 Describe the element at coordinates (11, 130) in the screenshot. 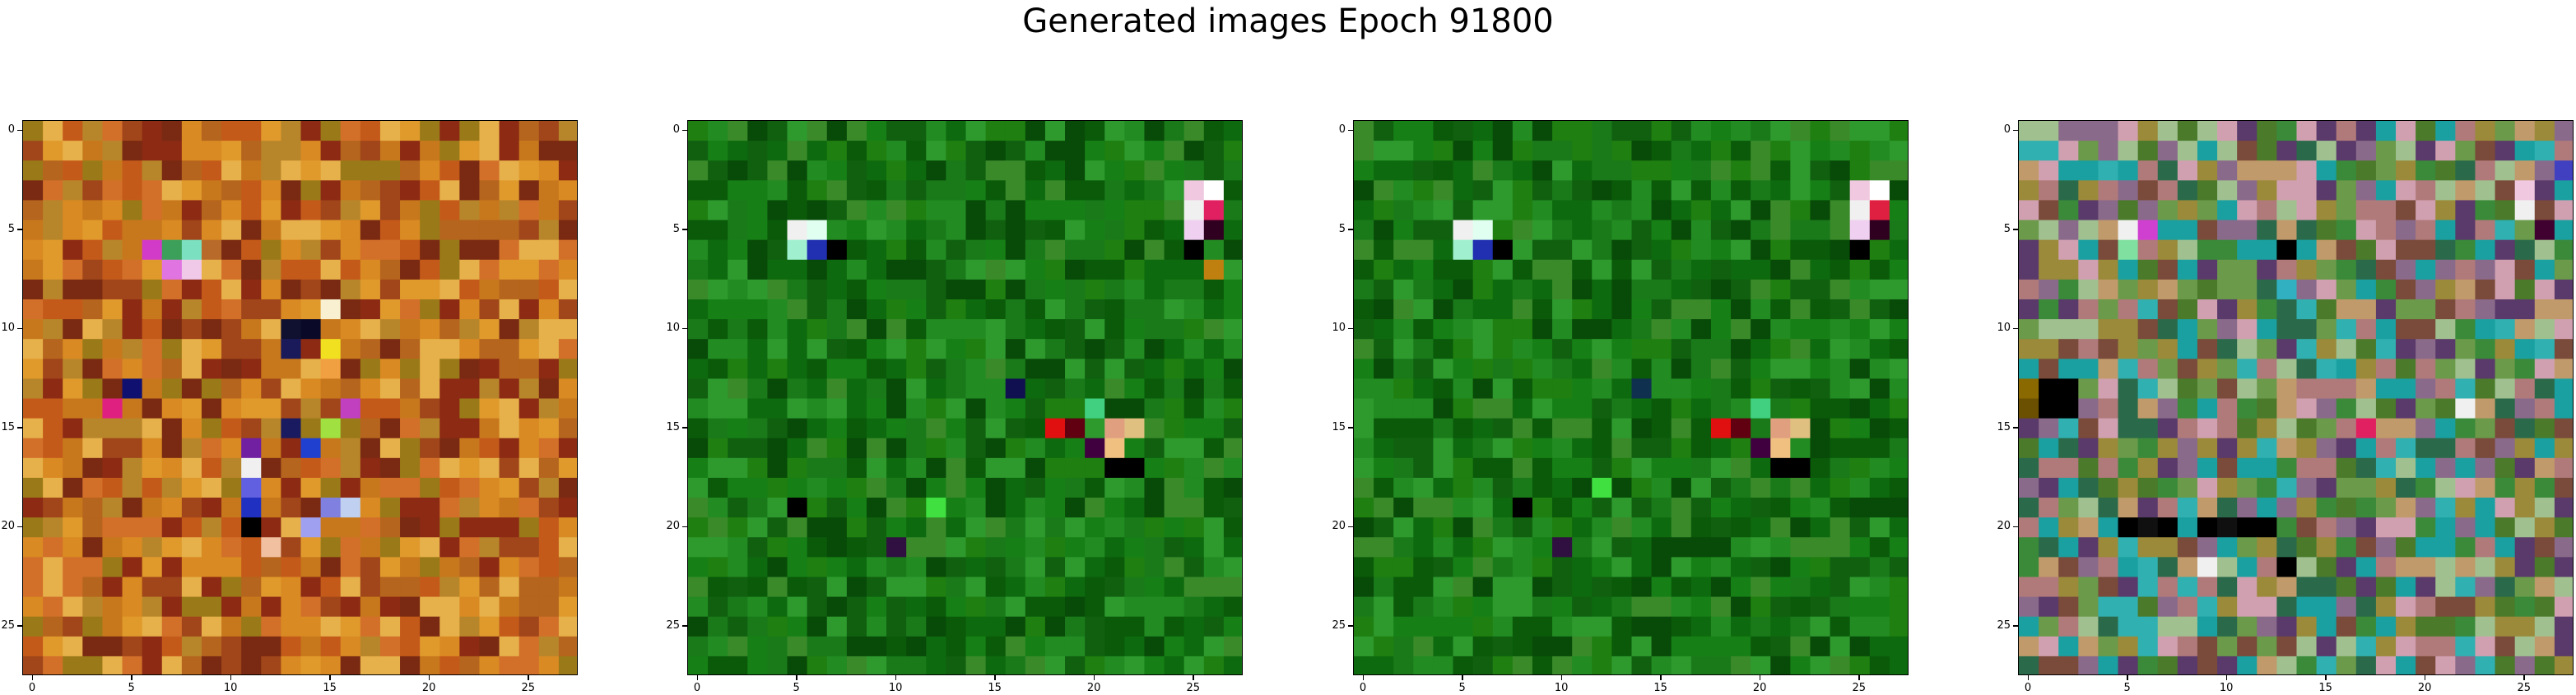

I see `y-tick-label: 0` at that location.